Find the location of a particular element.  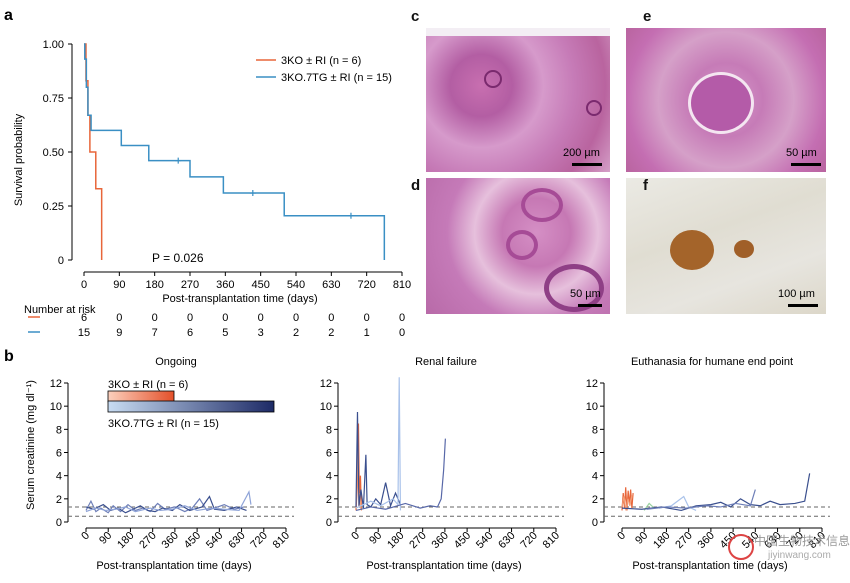

panel-e-label: e is located at coordinates (647, 16).